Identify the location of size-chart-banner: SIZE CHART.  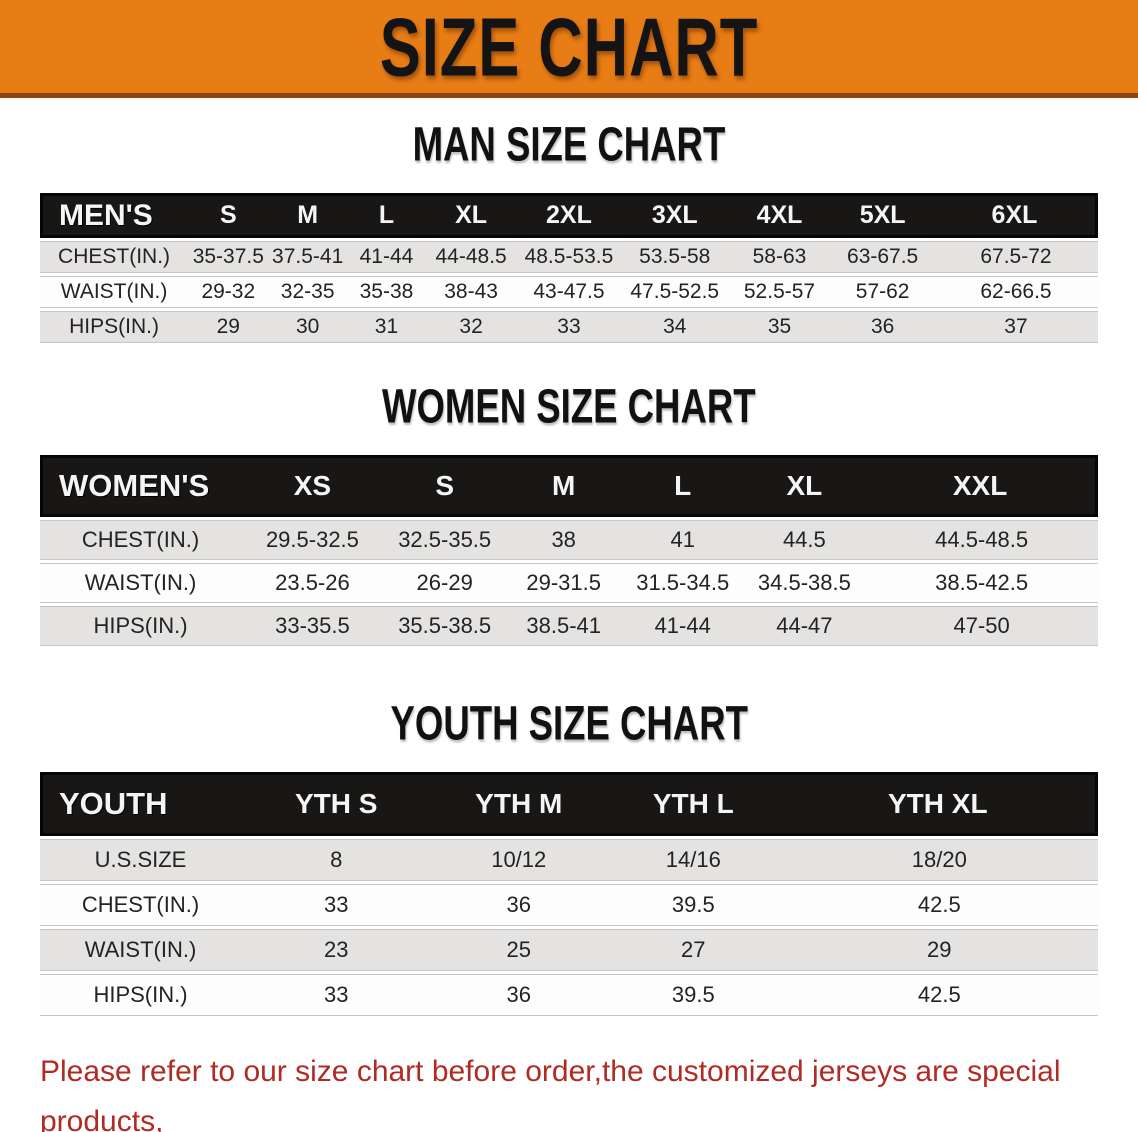
(569, 49).